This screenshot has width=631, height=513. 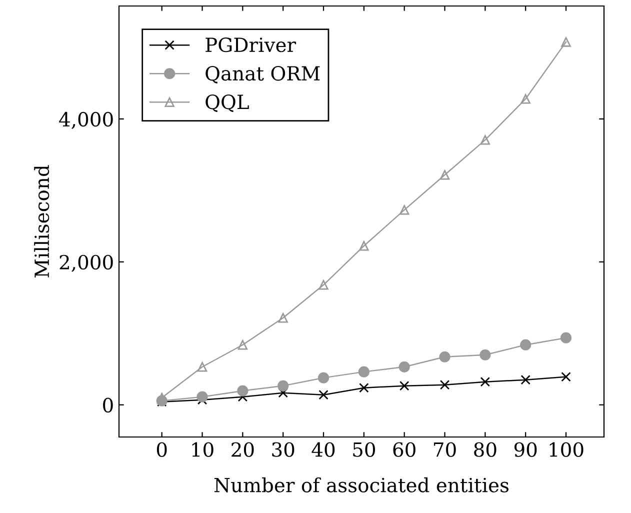 What do you see at coordinates (445, 449) in the screenshot?
I see `x-tick-label: 70` at bounding box center [445, 449].